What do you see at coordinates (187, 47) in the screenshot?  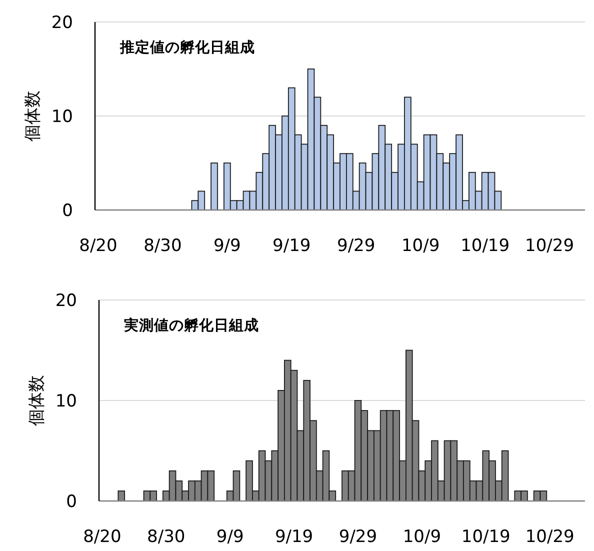 I see `text: 推定値の孵化日組成` at bounding box center [187, 47].